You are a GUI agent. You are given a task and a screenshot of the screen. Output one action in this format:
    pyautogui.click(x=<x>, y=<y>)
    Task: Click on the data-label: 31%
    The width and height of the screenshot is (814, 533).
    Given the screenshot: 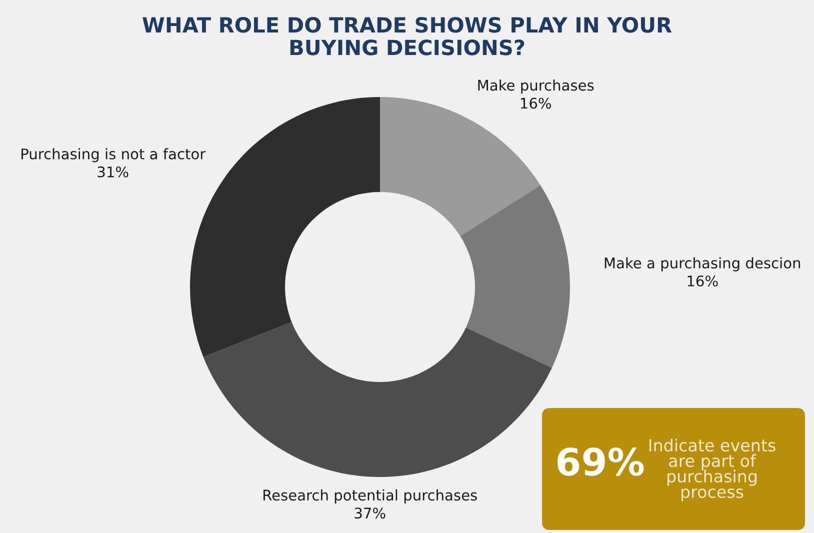 What is the action you would take?
    pyautogui.click(x=113, y=172)
    